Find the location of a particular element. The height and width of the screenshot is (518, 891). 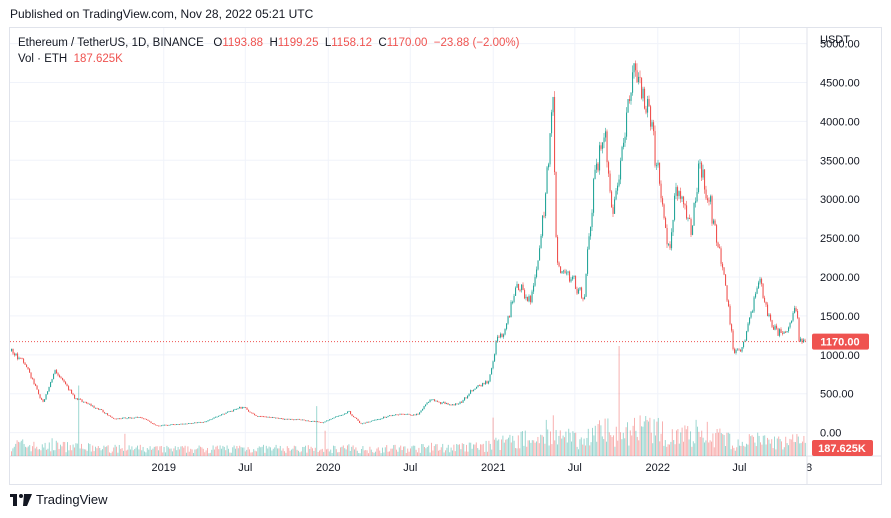

tradingview-footer: TradingView is located at coordinates (59, 499).